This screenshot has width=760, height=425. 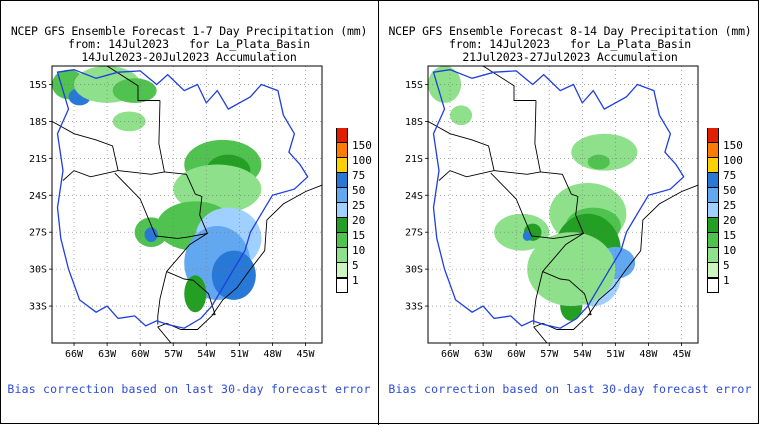 I want to click on x-tick-label: 60W, so click(x=140, y=354).